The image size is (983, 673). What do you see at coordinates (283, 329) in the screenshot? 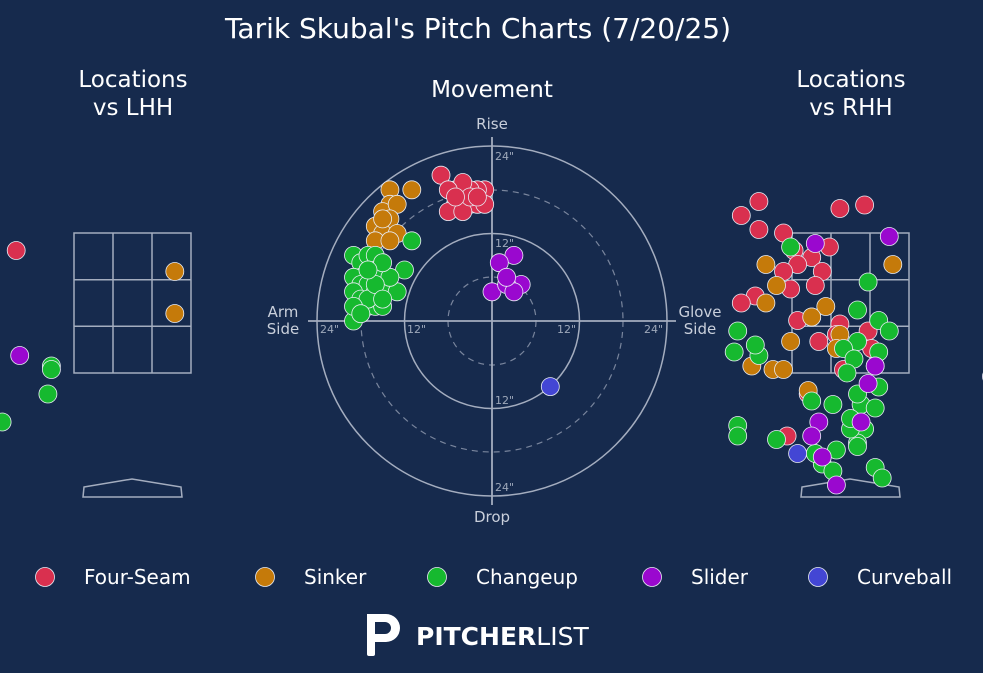
I see `movement-label-arm-line2: Side` at bounding box center [283, 329].